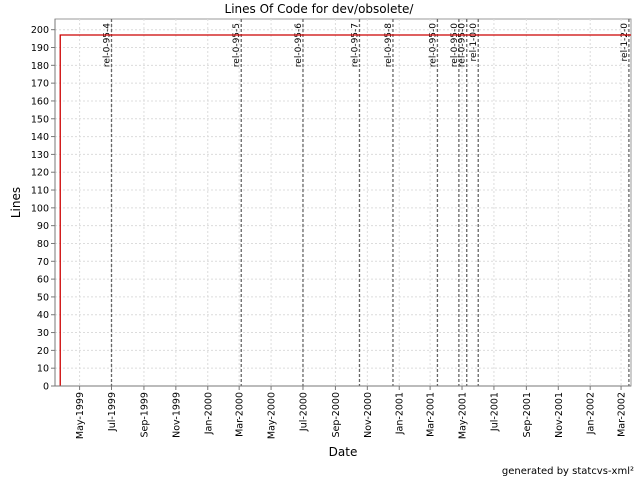  I want to click on y-tick-label: 100, so click(40, 208).